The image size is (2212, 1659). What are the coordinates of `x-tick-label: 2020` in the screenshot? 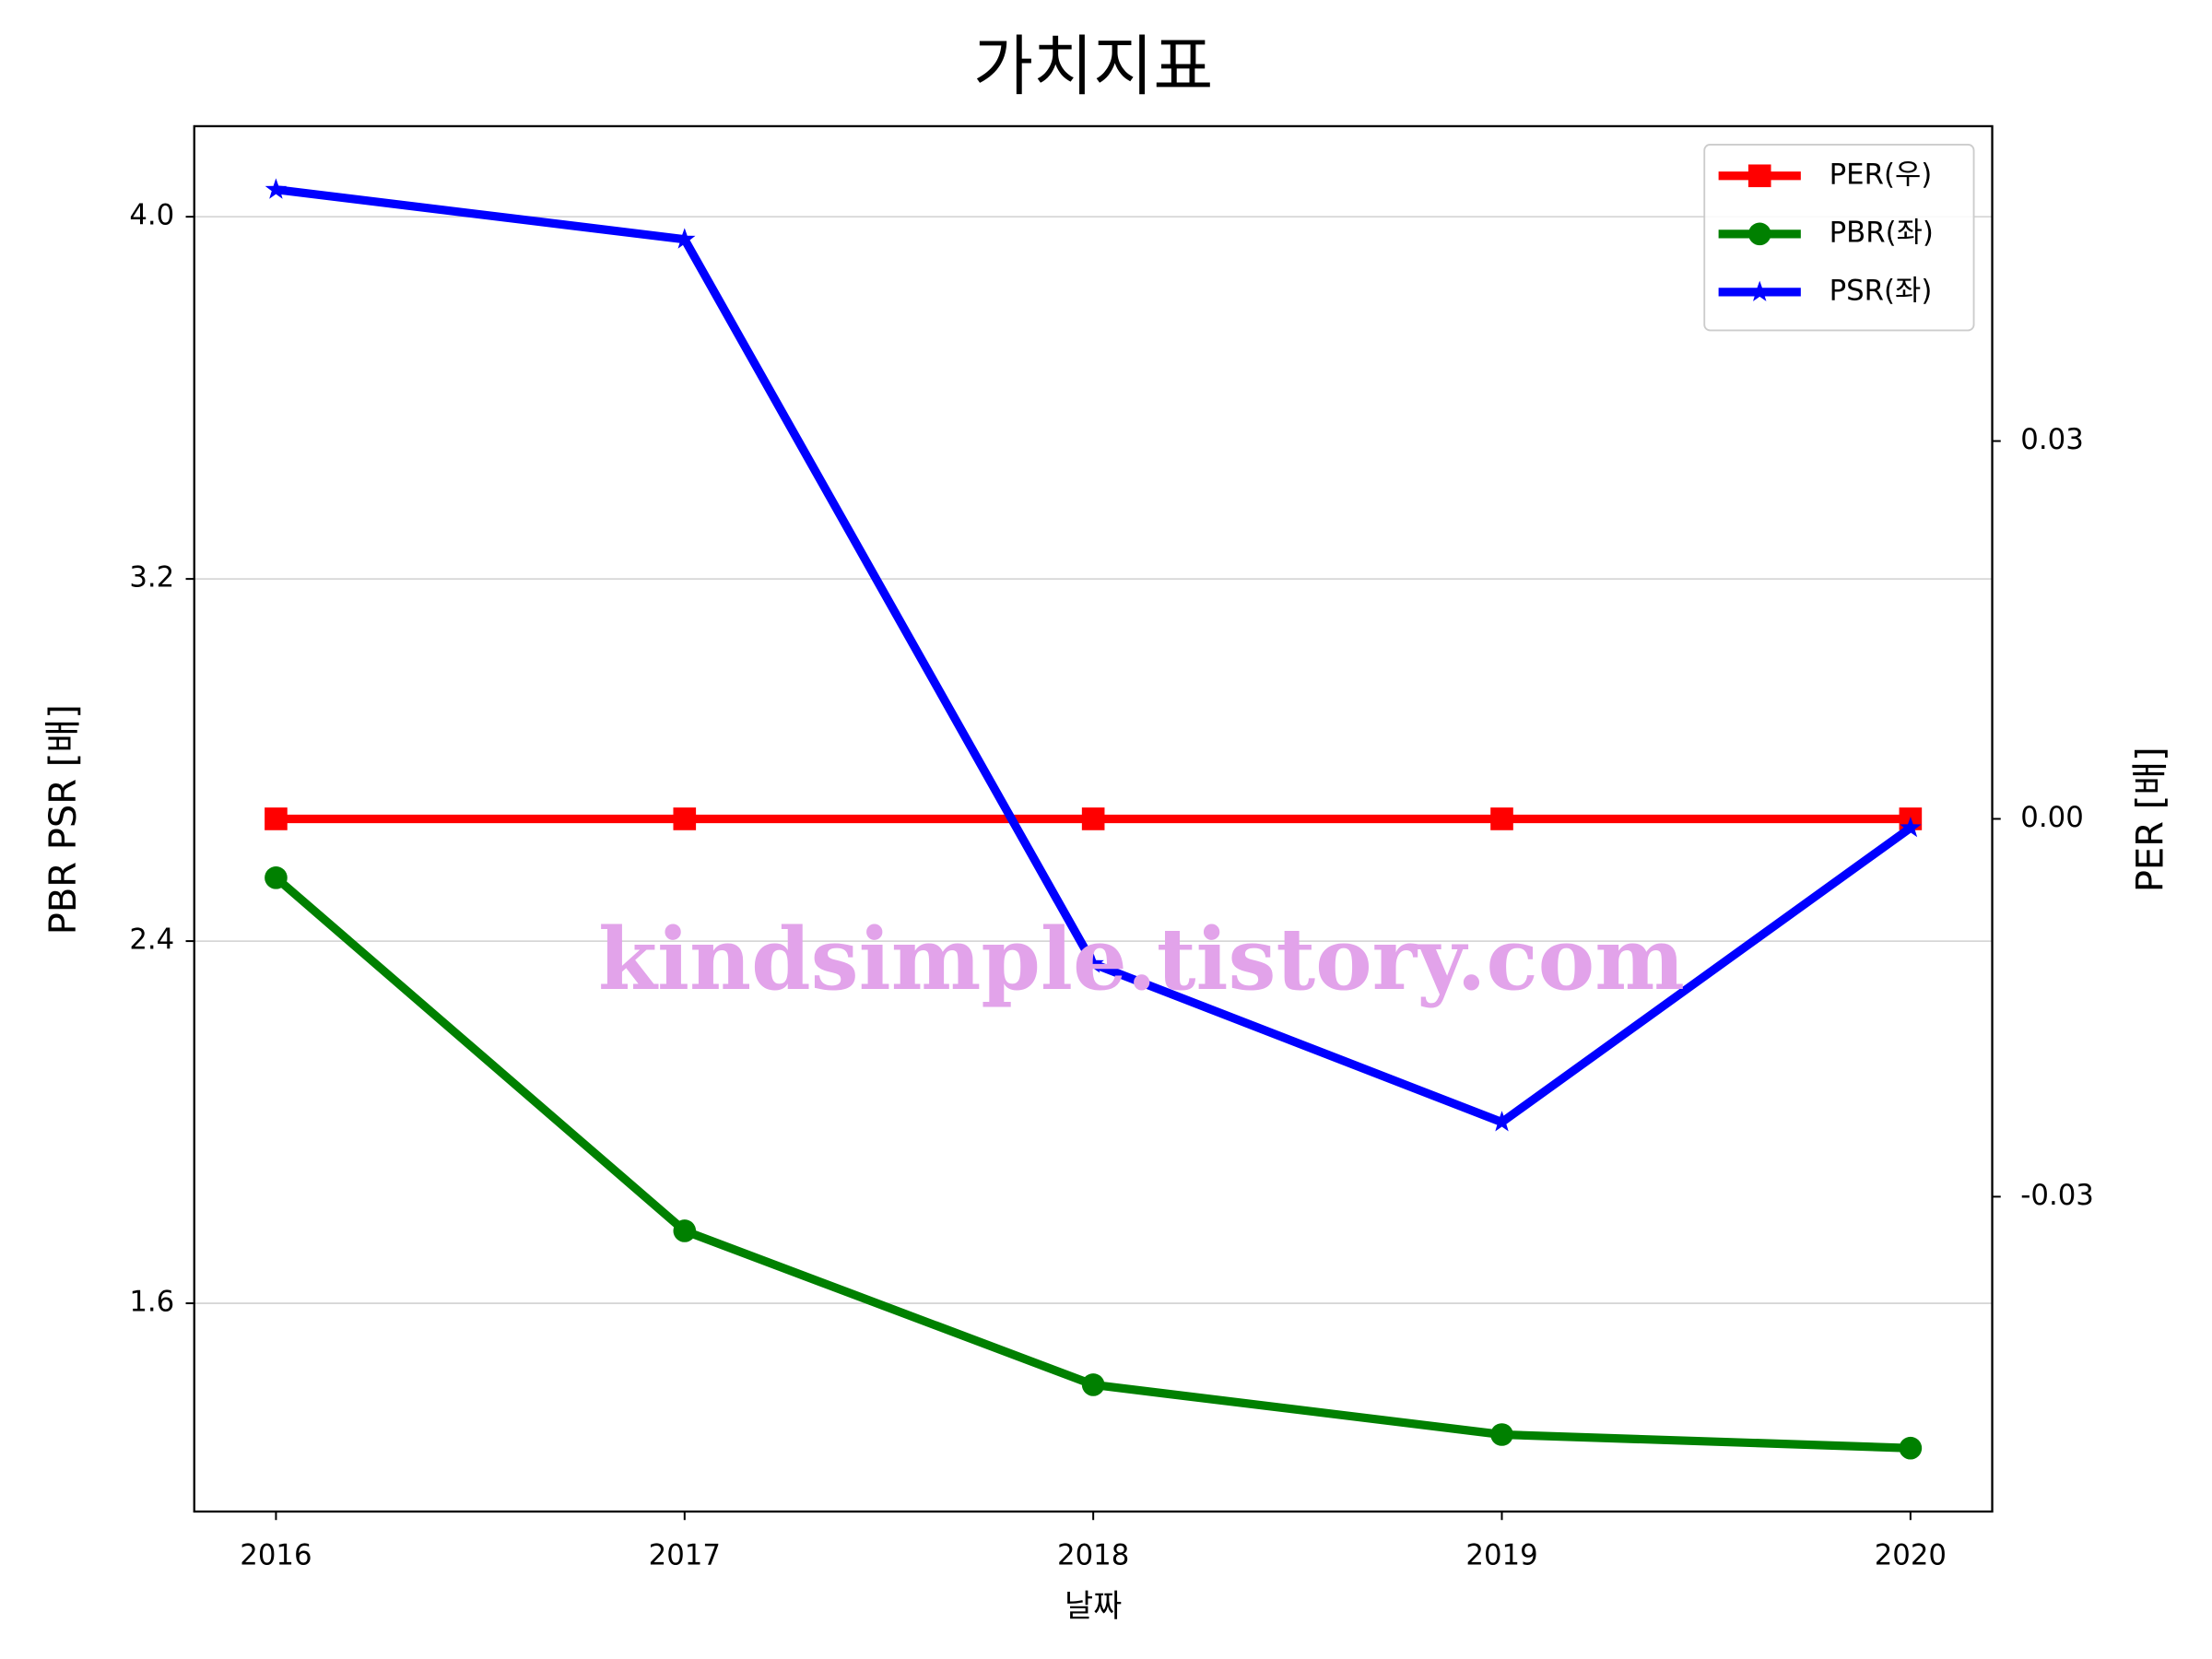 It's located at (1911, 1555).